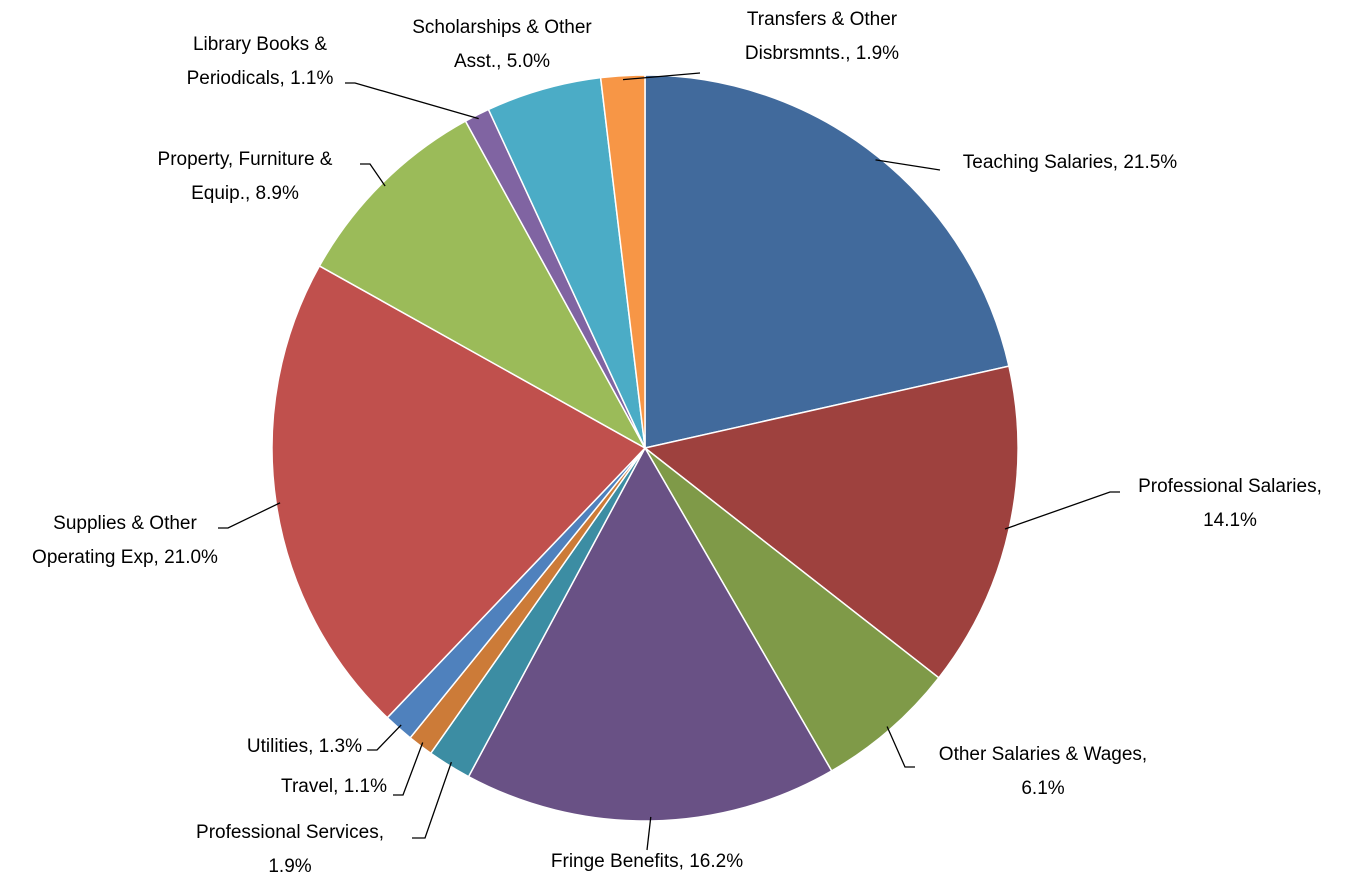 Image resolution: width=1367 pixels, height=878 pixels. I want to click on data-label: Professional Services,, so click(290, 832).